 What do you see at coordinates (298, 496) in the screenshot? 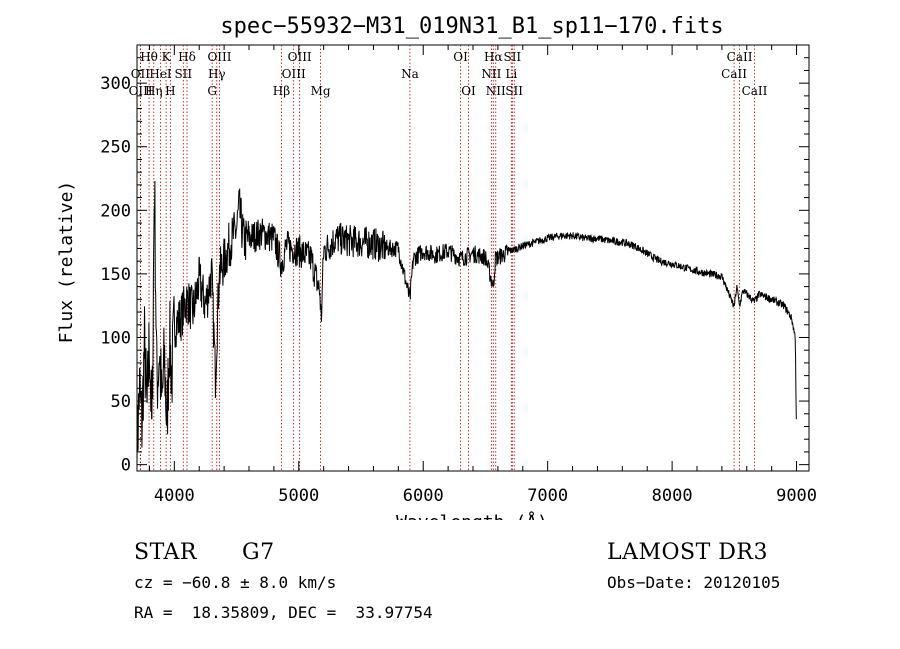
I see `x-tick-label: 5000` at bounding box center [298, 496].